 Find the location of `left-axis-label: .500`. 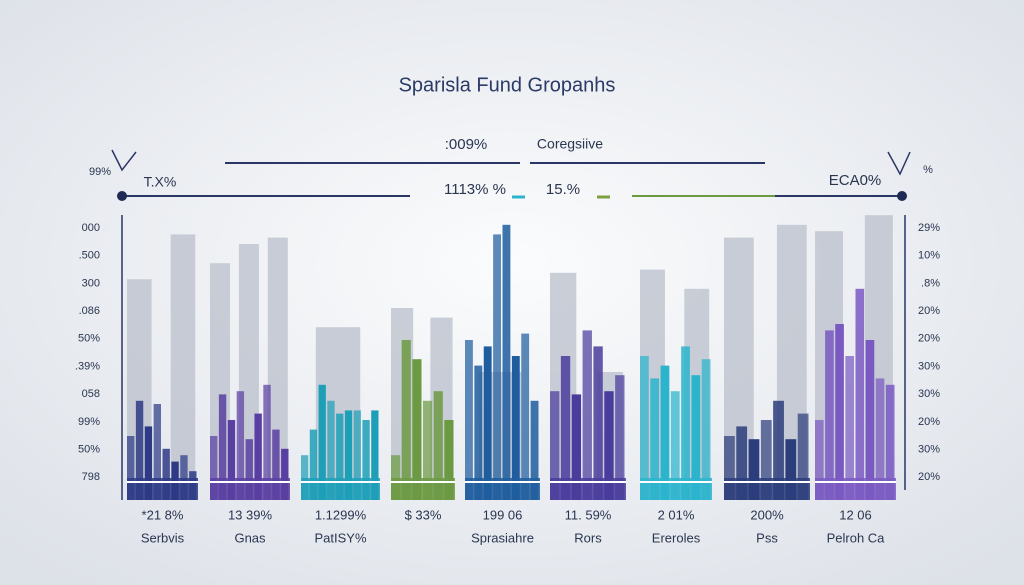

left-axis-label: .500 is located at coordinates (89, 256).